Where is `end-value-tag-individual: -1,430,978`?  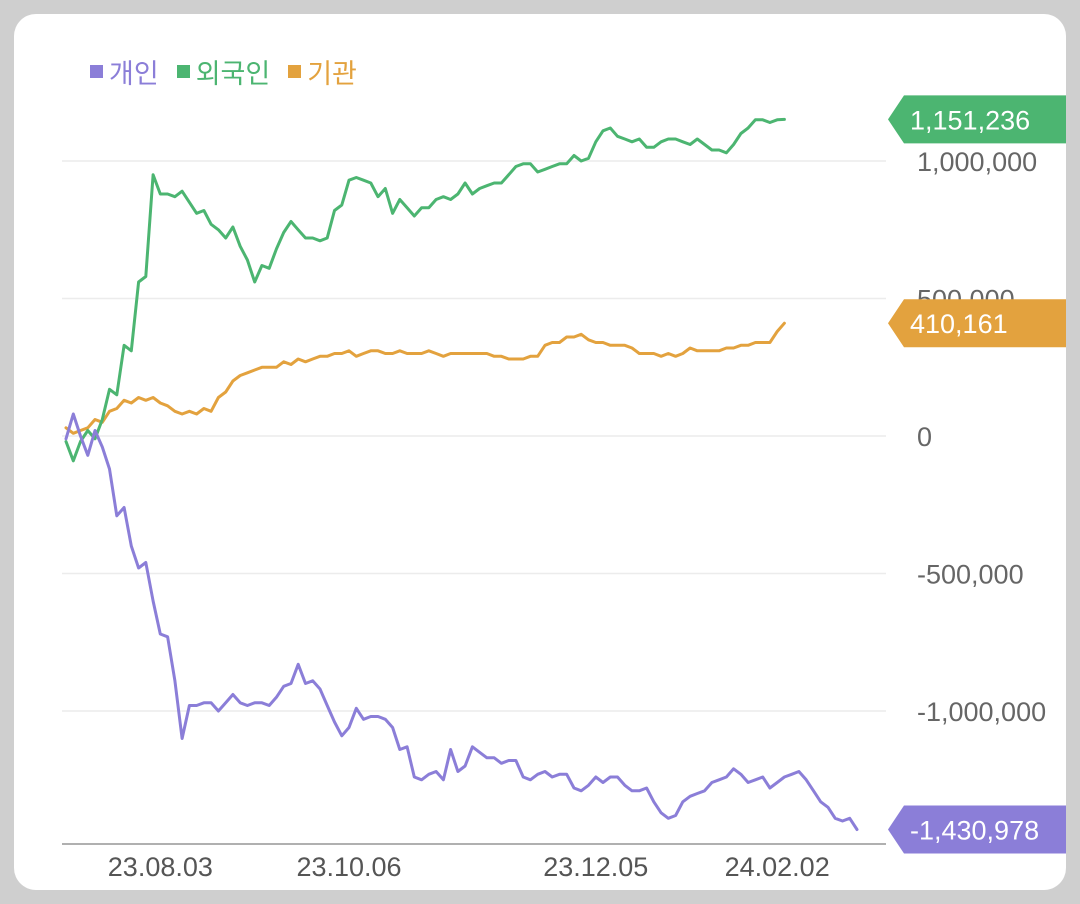
end-value-tag-individual: -1,430,978 is located at coordinates (977, 829).